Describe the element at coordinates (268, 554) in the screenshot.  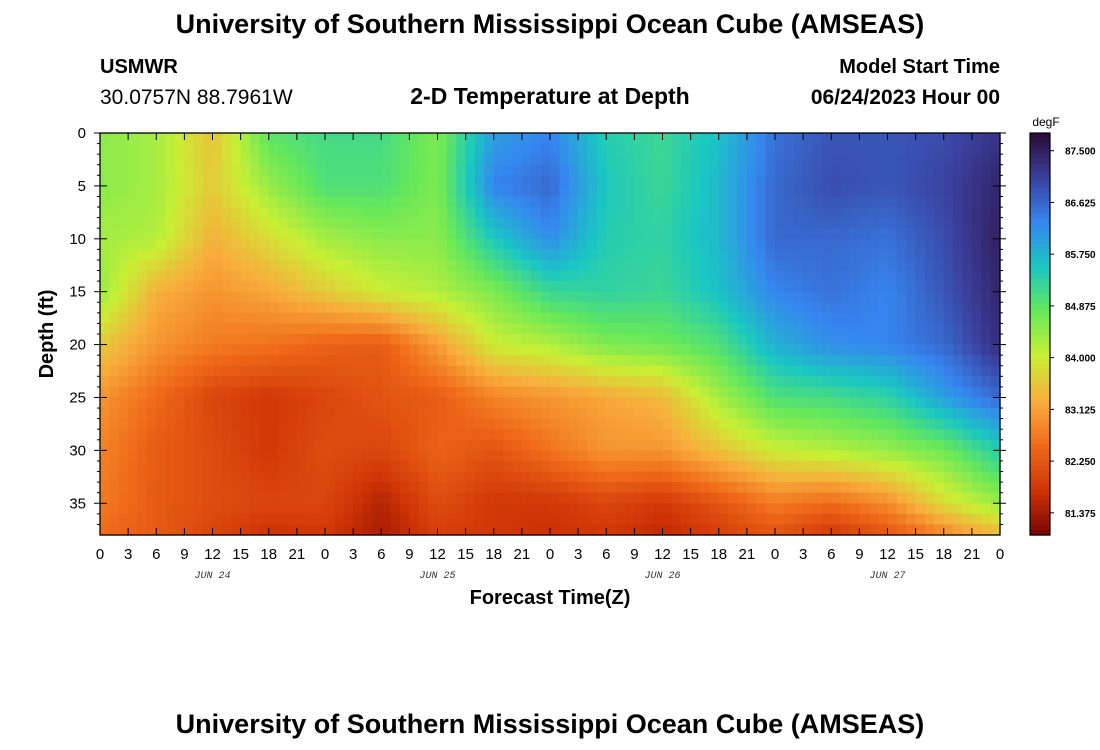
I see `x-tick-label: 18` at that location.